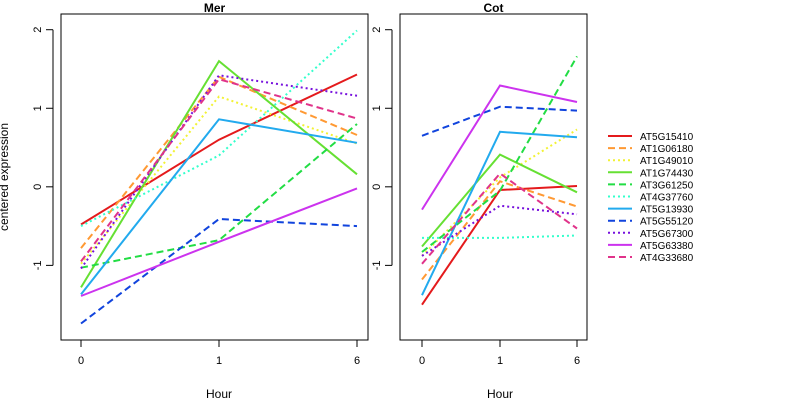  What do you see at coordinates (494, 8) in the screenshot?
I see `panel-title: Cot` at bounding box center [494, 8].